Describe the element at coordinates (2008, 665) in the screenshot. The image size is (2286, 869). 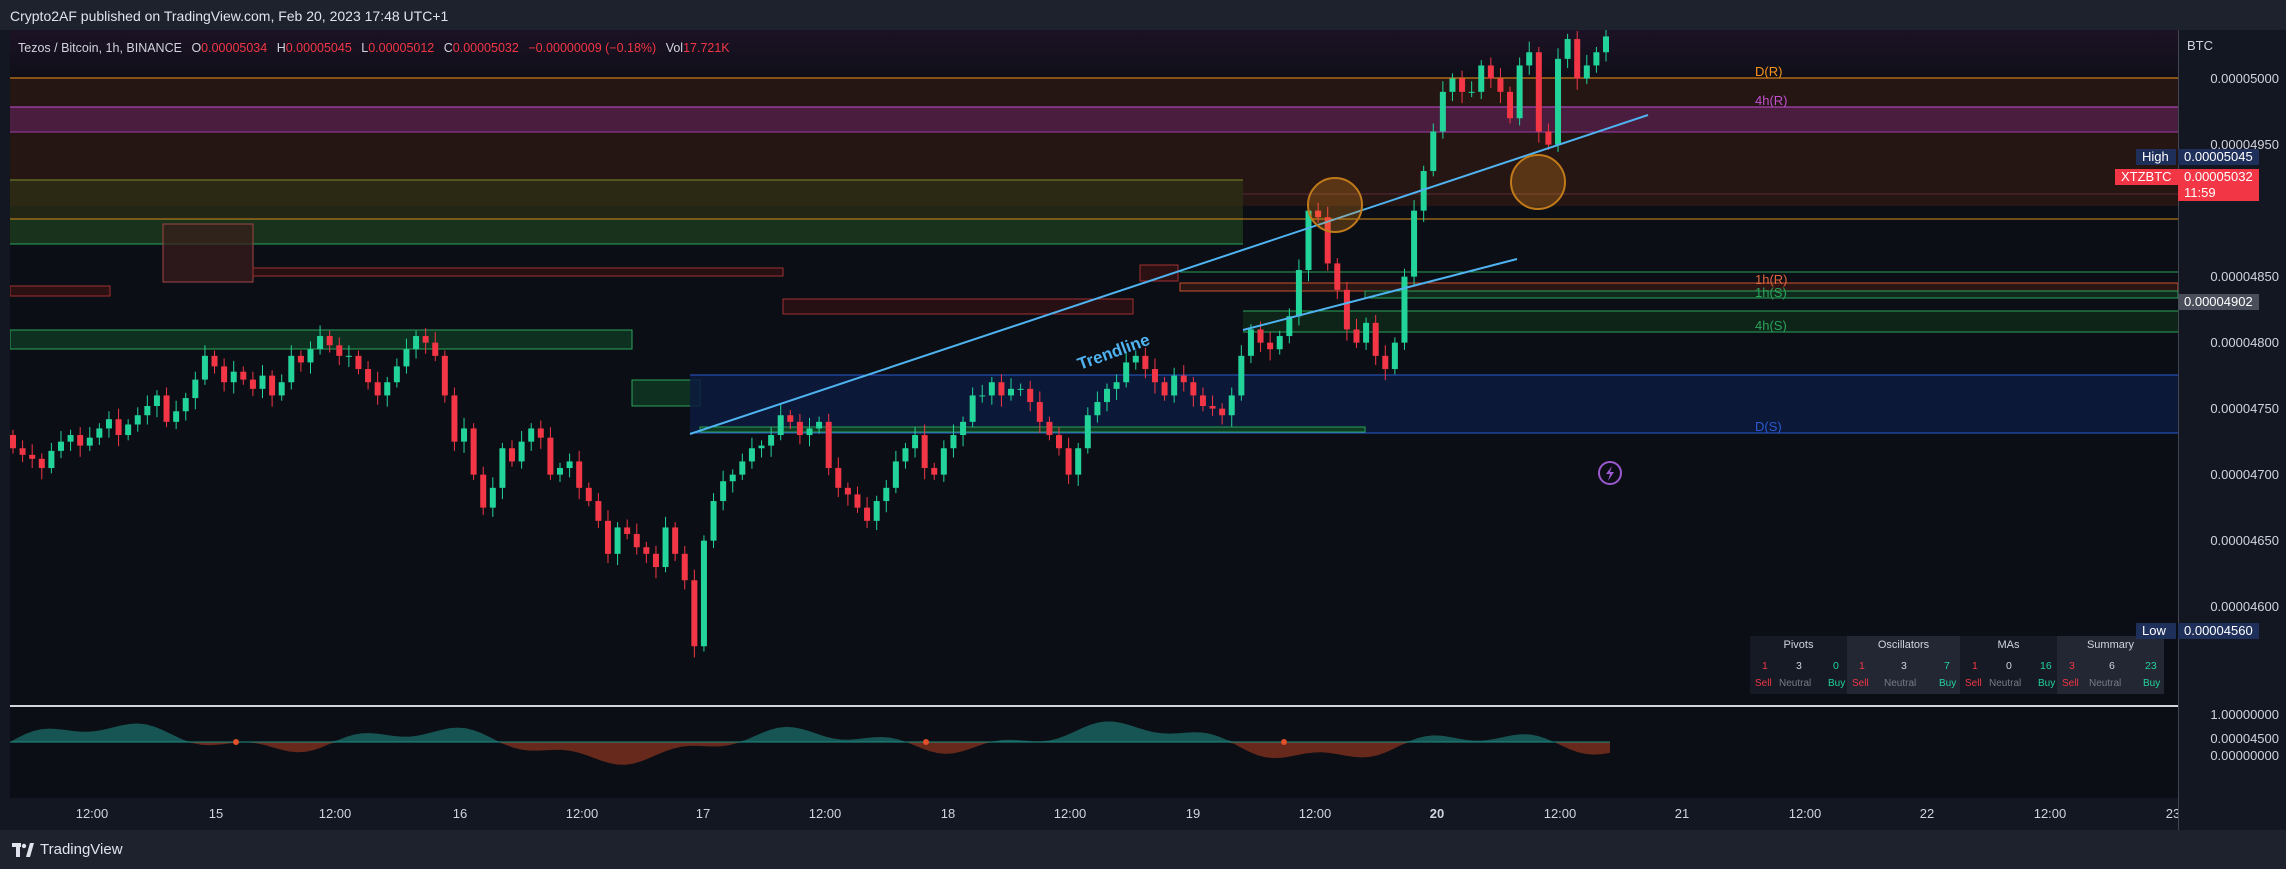
I see `technicals-mas: MAs 1 0 16 Sell Neutral Buy` at that location.